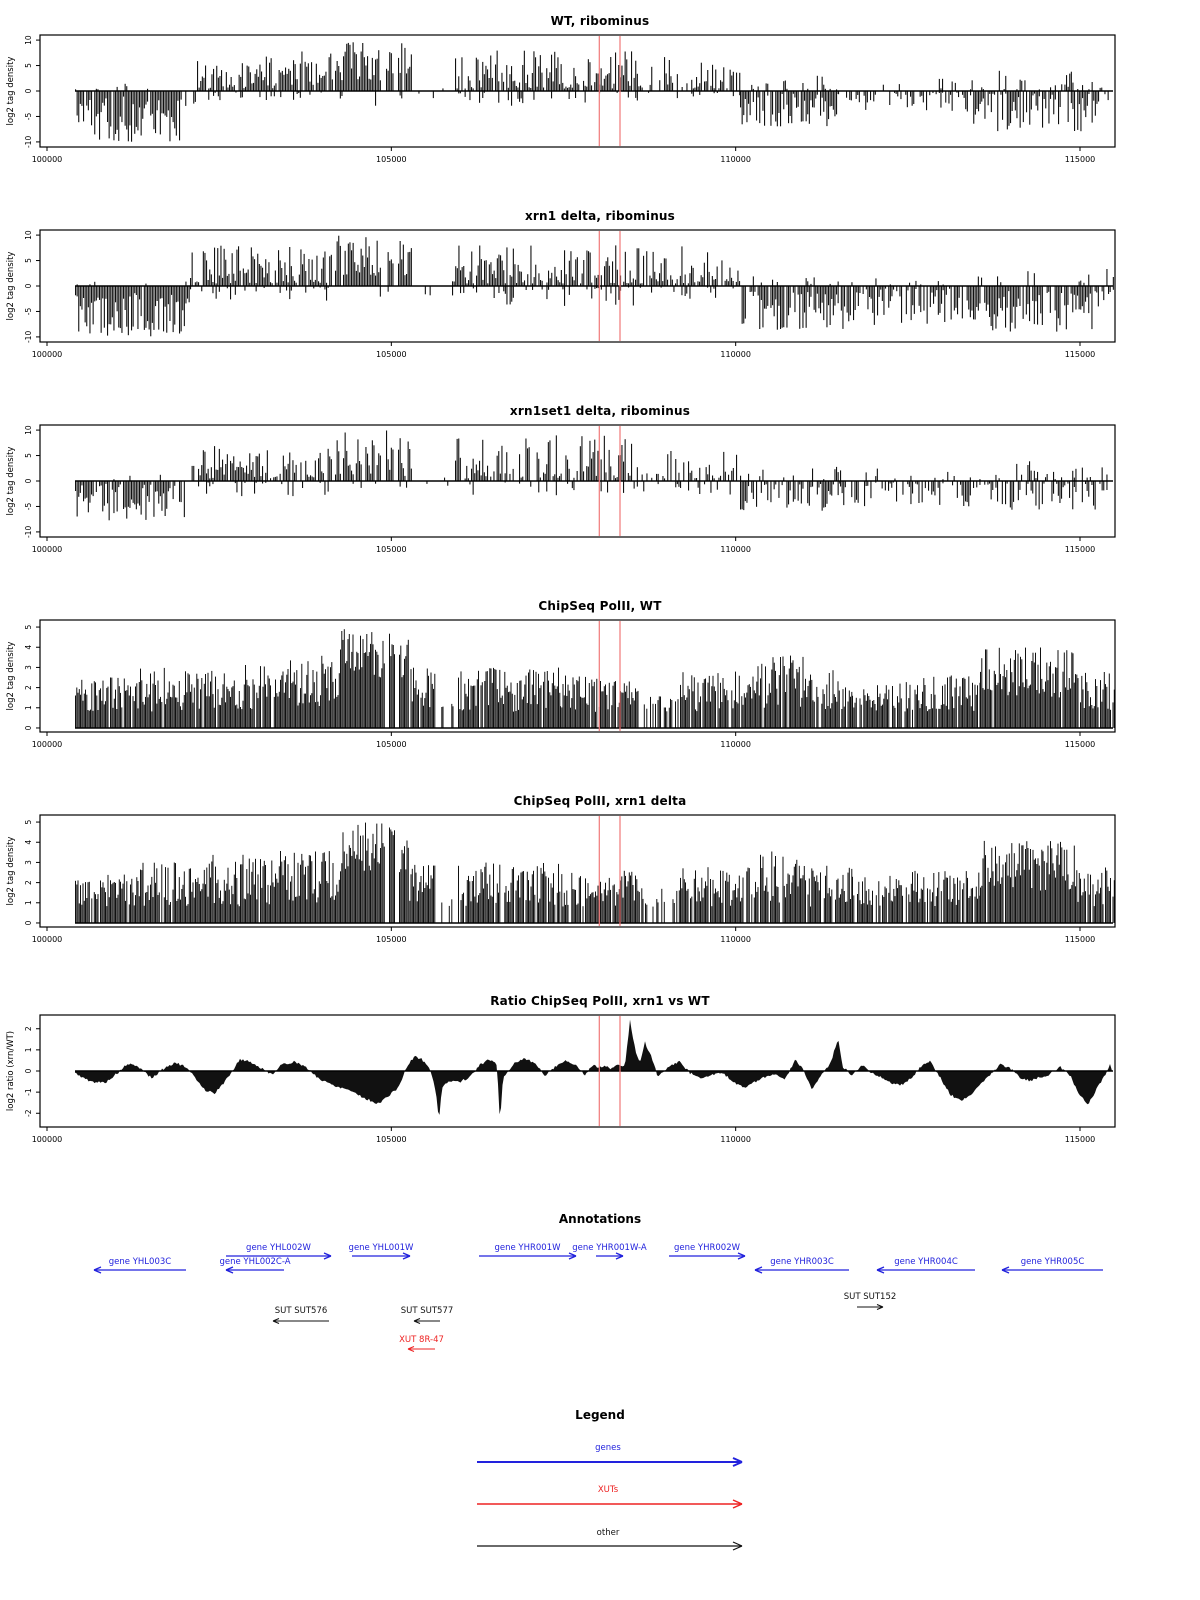  I want to click on y-tick-label: -2, so click(28, 1113).